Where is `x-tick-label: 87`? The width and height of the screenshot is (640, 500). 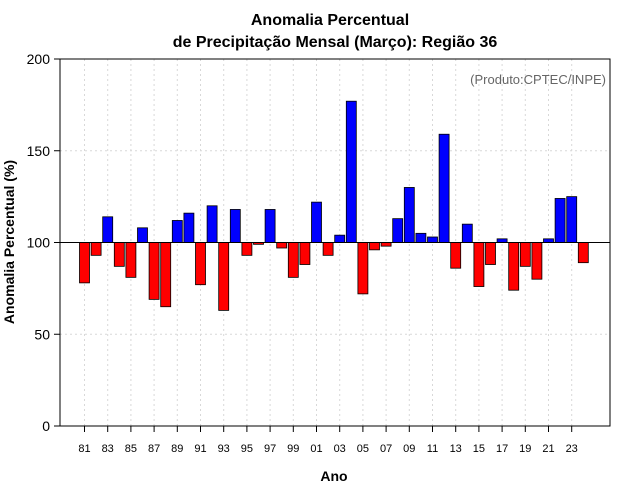
x-tick-label: 87 is located at coordinates (154, 449).